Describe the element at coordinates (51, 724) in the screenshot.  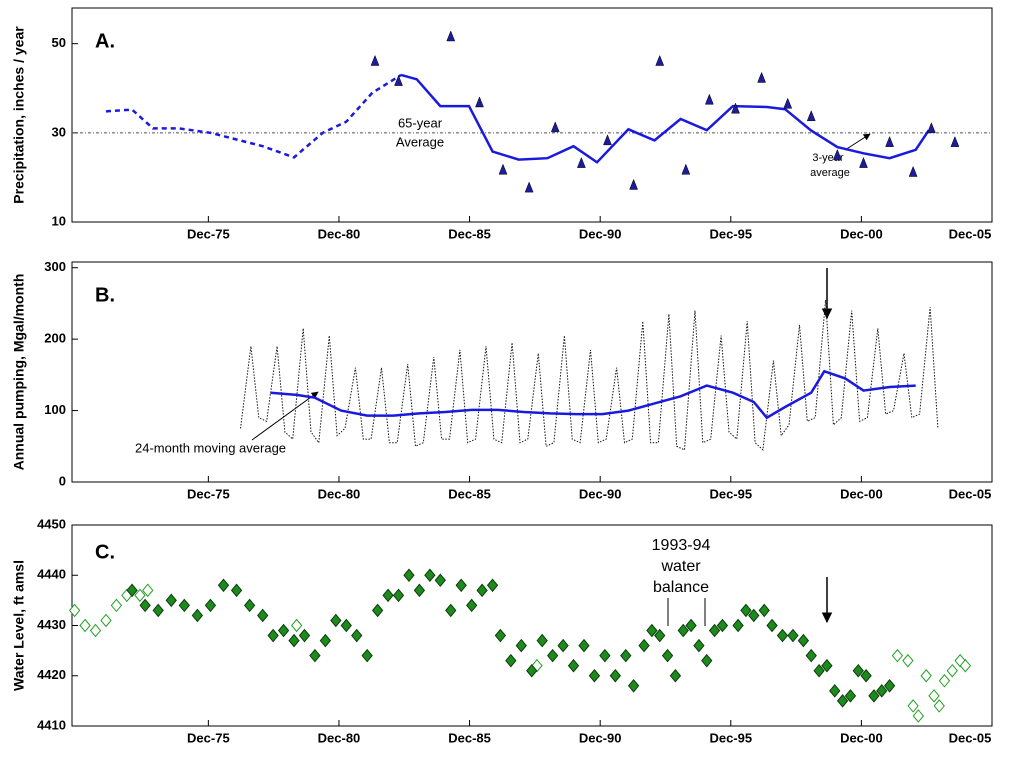
I see `y-tick-label: 4410` at that location.